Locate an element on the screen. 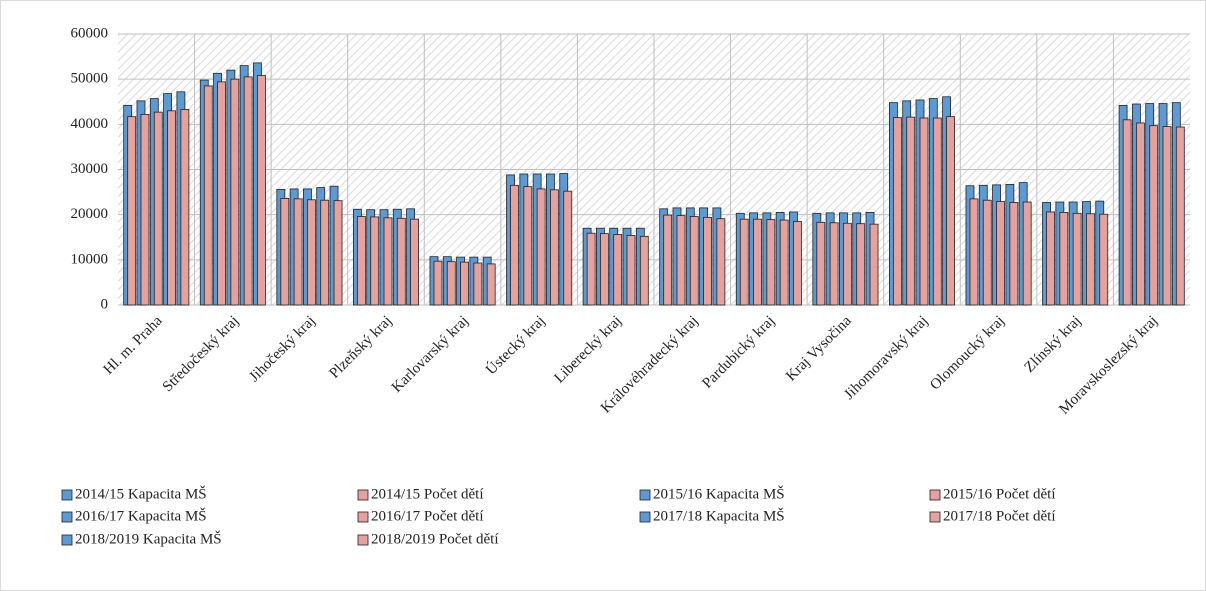 Image resolution: width=1206 pixels, height=591 pixels. y-tick-label: 60000 is located at coordinates (90, 33).